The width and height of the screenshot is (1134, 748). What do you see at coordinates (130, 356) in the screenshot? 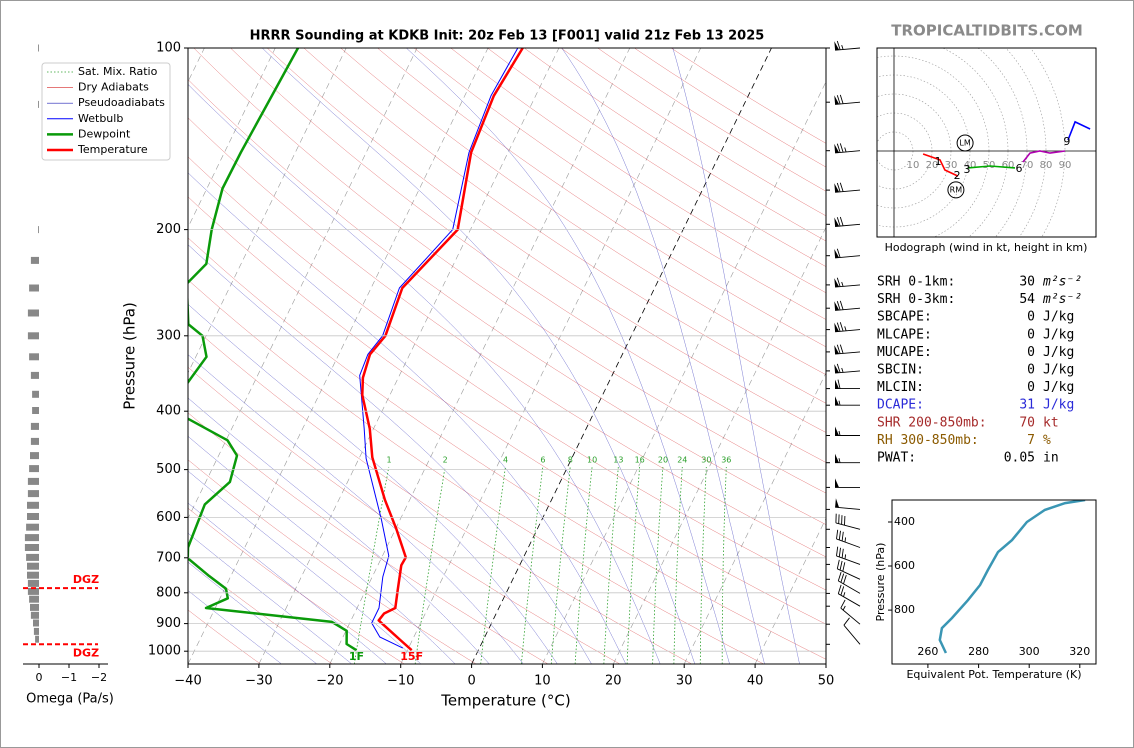
I see `y-axis-label: Pressure (hPa)` at bounding box center [130, 356].